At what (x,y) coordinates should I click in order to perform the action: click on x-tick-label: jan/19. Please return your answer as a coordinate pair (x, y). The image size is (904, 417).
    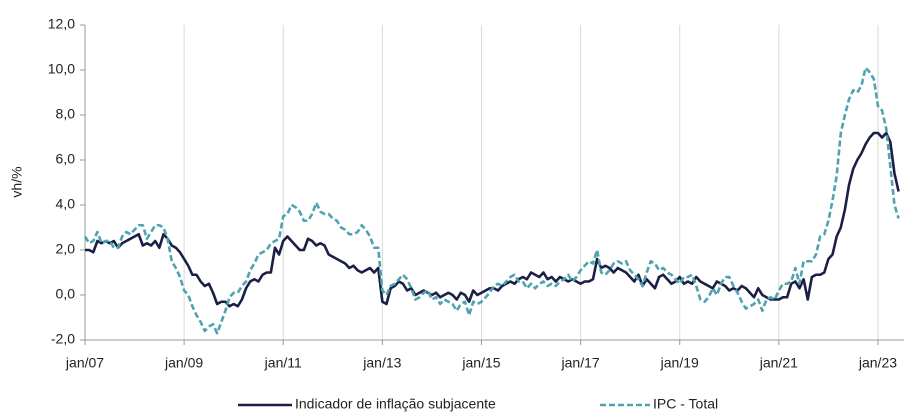
    Looking at the image, I should click on (679, 363).